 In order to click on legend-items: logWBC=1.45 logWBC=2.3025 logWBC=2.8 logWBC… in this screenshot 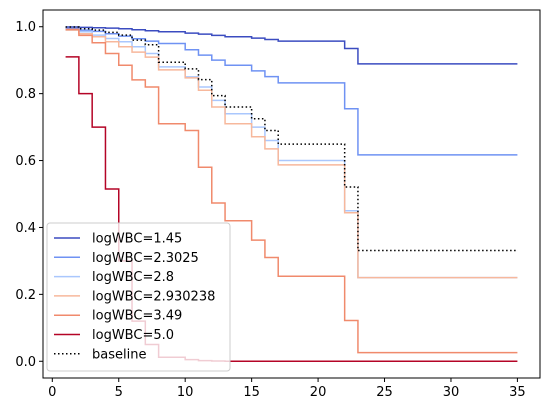, I will do `click(134, 297)`.